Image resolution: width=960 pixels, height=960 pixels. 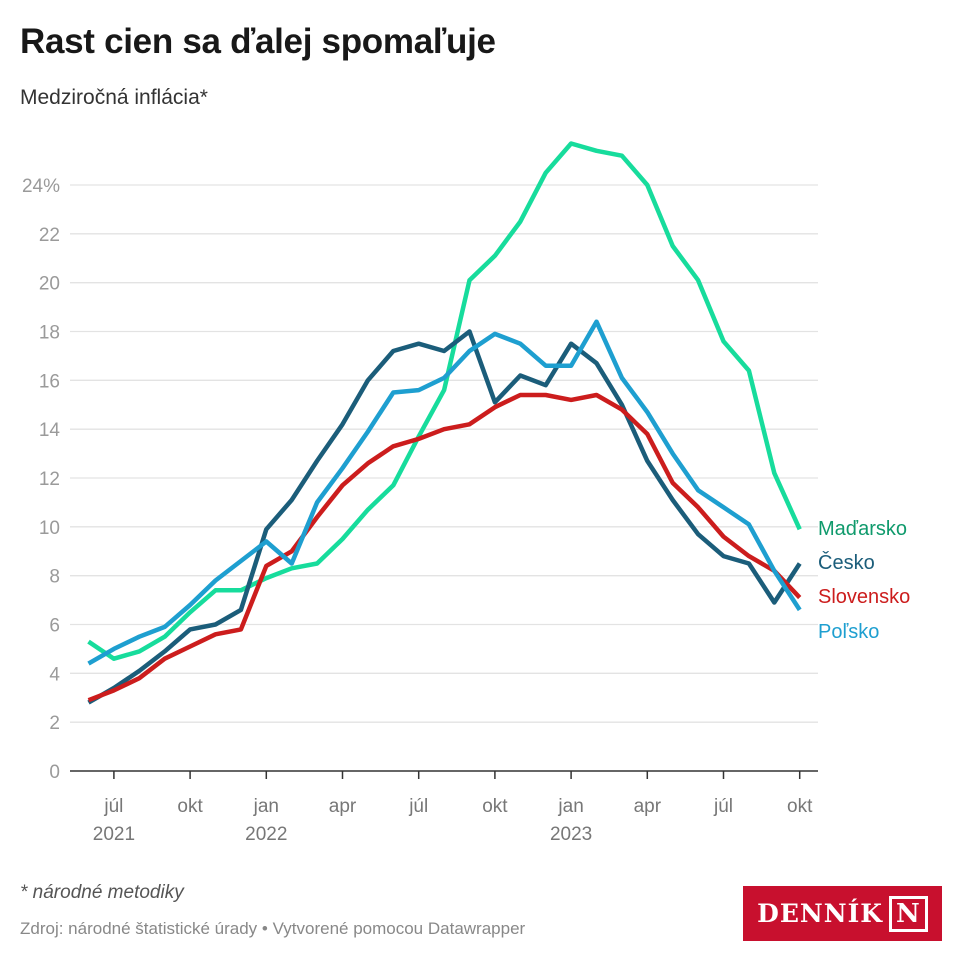 What do you see at coordinates (114, 97) in the screenshot?
I see `chart-subtitle: Medzi­ročná inflácia*` at bounding box center [114, 97].